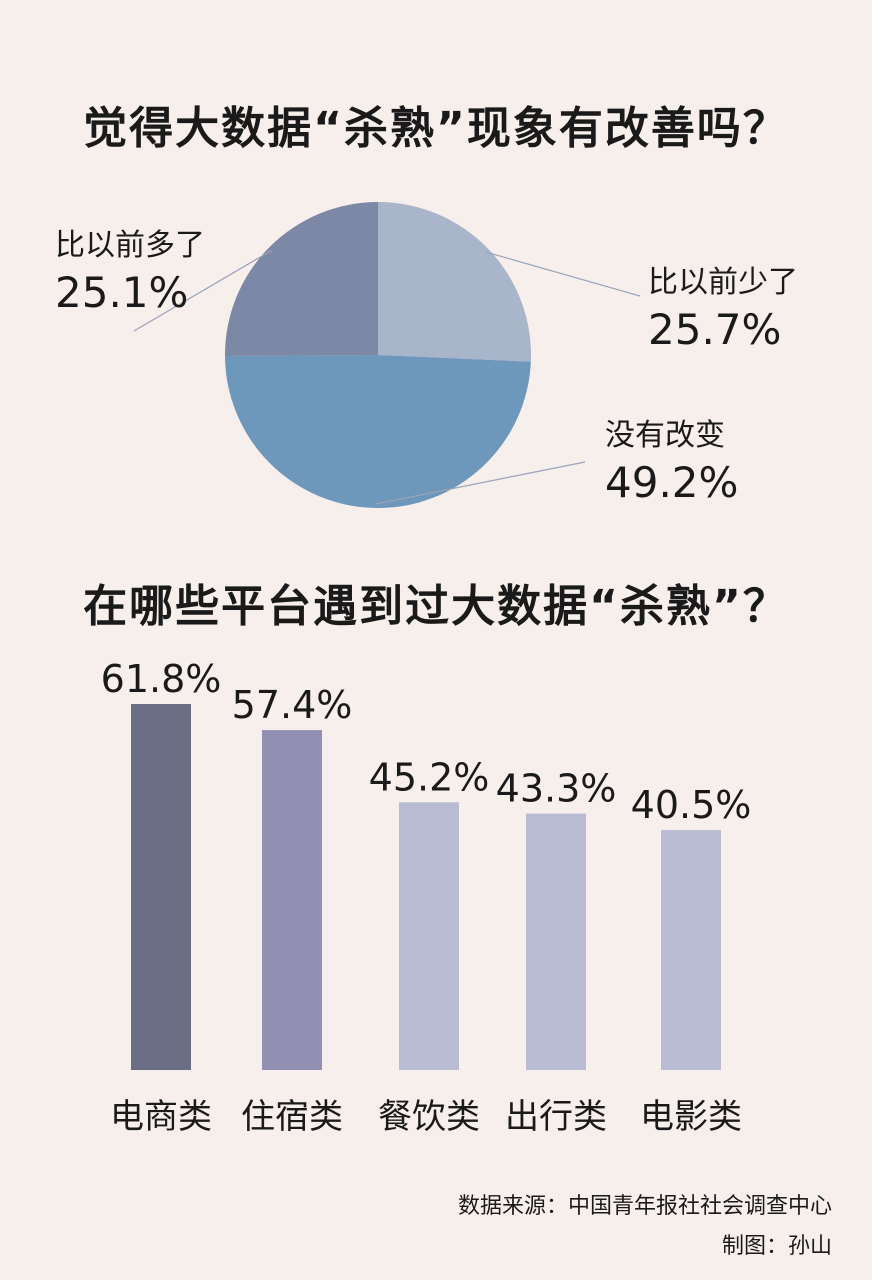  Describe the element at coordinates (691, 1117) in the screenshot. I see `bar-category-label-5: 电影类` at that location.